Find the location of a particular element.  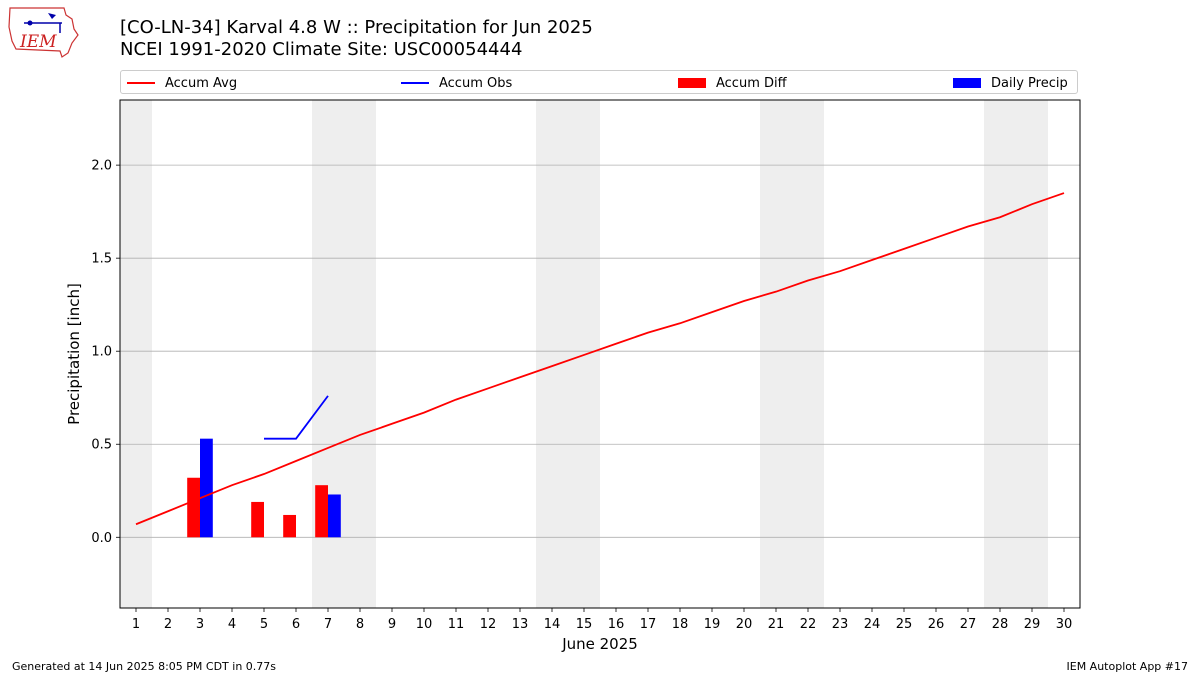

x-axis-label: June 2025 is located at coordinates (599, 644).